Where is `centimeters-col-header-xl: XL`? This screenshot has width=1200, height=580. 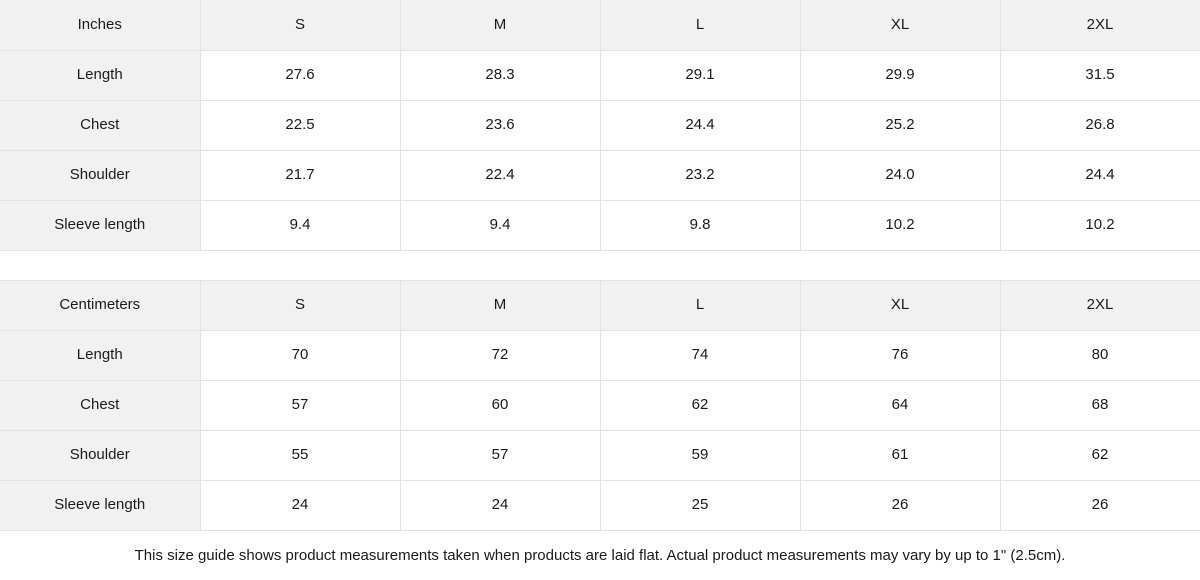 centimeters-col-header-xl: XL is located at coordinates (900, 305).